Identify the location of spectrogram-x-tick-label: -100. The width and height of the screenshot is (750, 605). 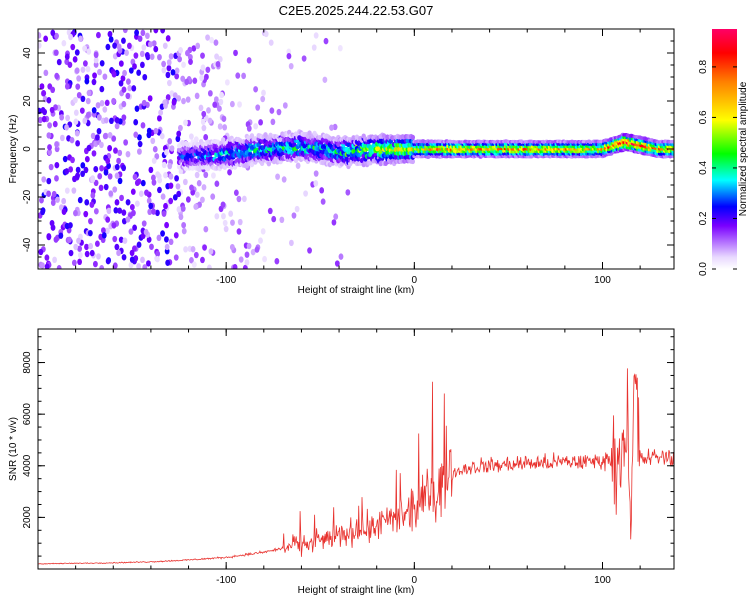
(226, 280).